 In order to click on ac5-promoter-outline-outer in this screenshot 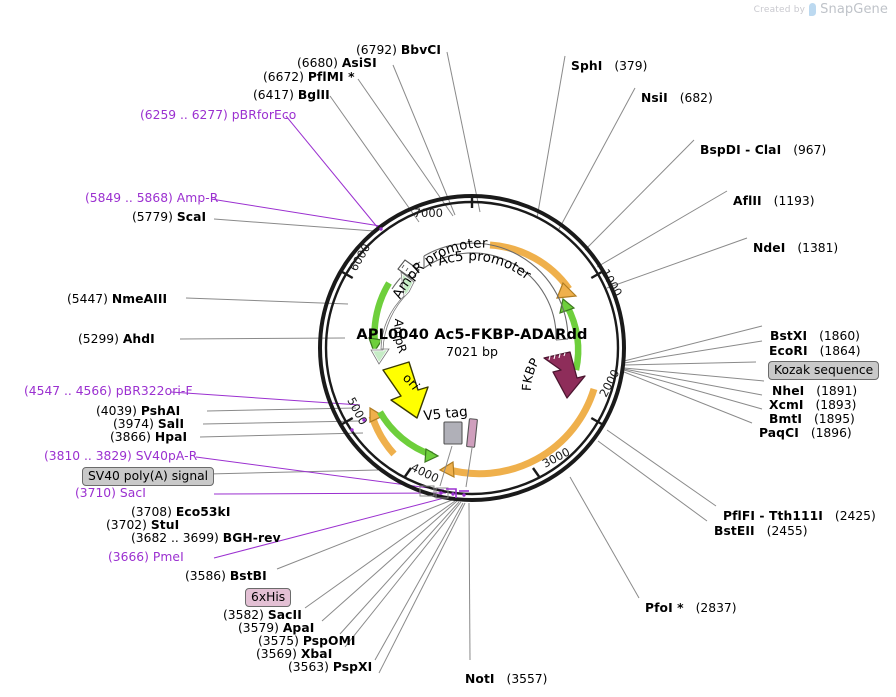, I will do `click(496, 291)`.